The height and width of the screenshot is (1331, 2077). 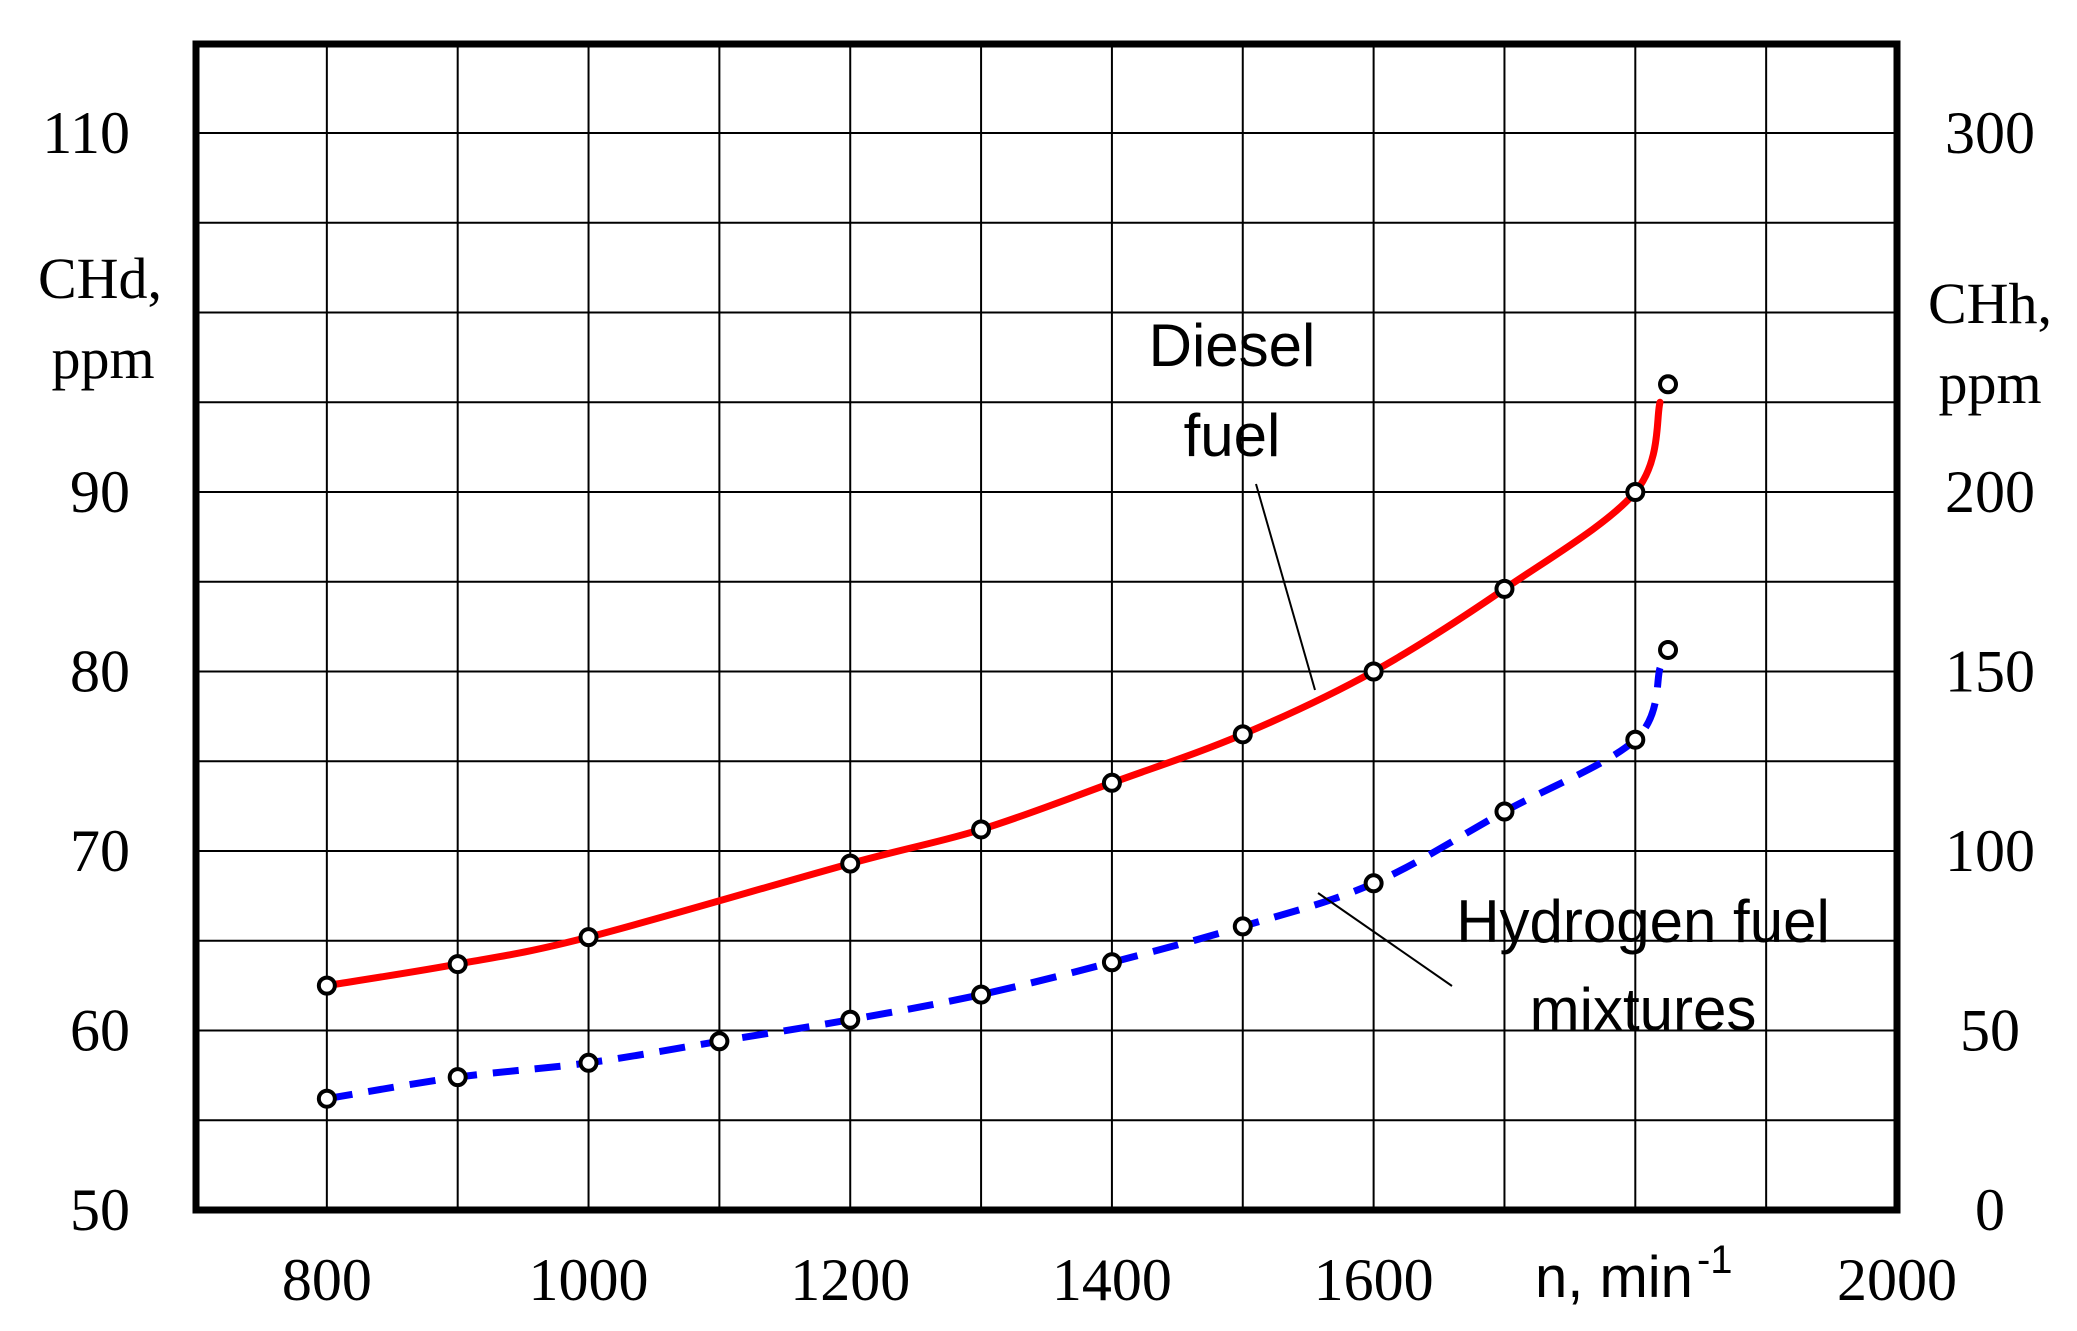 I want to click on x-tick-label: 800, so click(x=327, y=1280).